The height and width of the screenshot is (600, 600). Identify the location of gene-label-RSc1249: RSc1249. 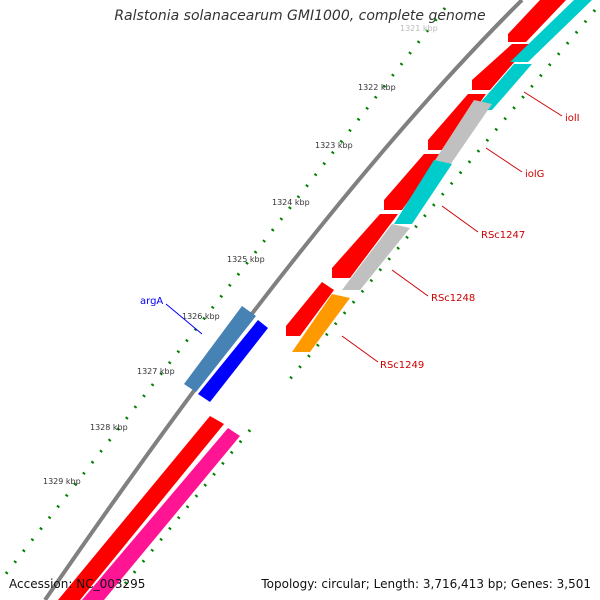
(402, 365).